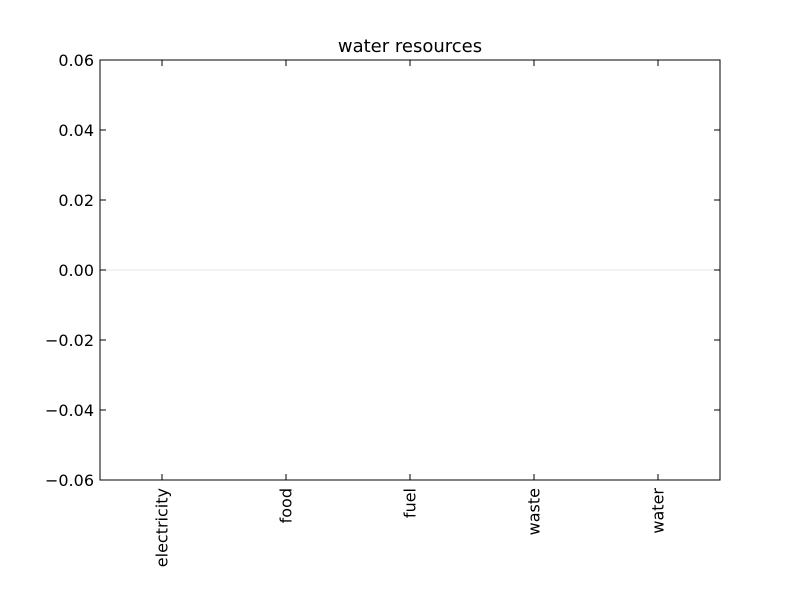 The width and height of the screenshot is (800, 600). Describe the element at coordinates (658, 511) in the screenshot. I see `x-tick-label-water: water` at that location.